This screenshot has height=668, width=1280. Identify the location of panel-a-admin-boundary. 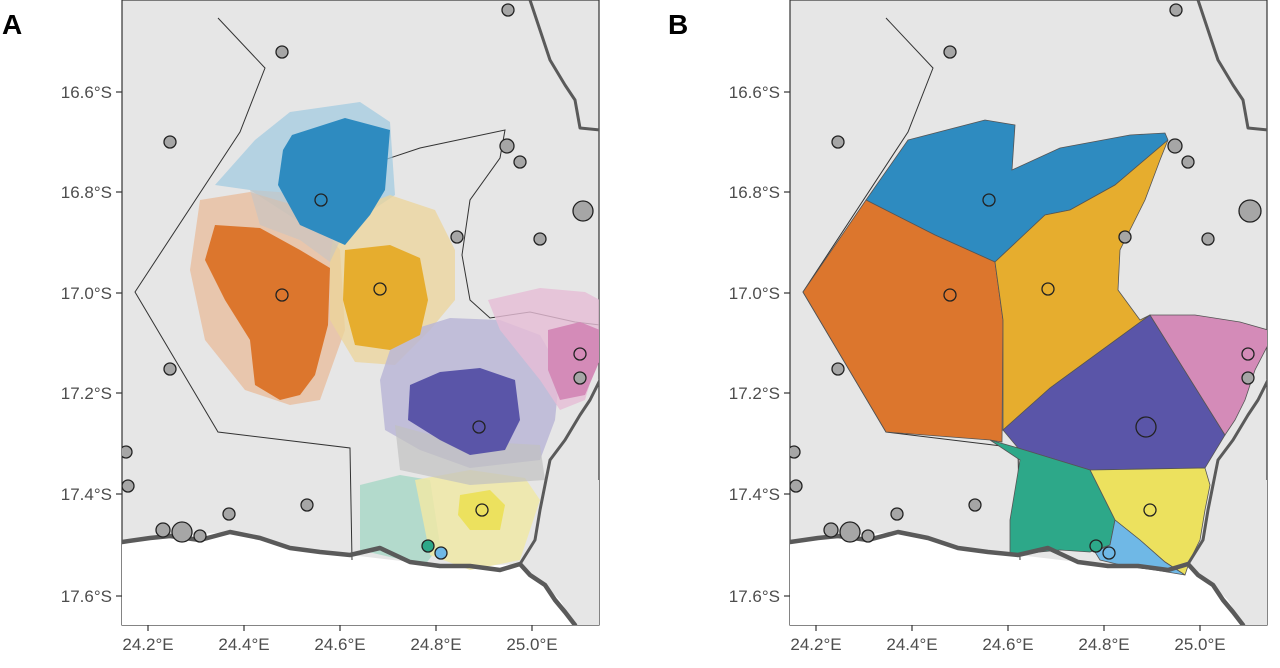
(243, 289).